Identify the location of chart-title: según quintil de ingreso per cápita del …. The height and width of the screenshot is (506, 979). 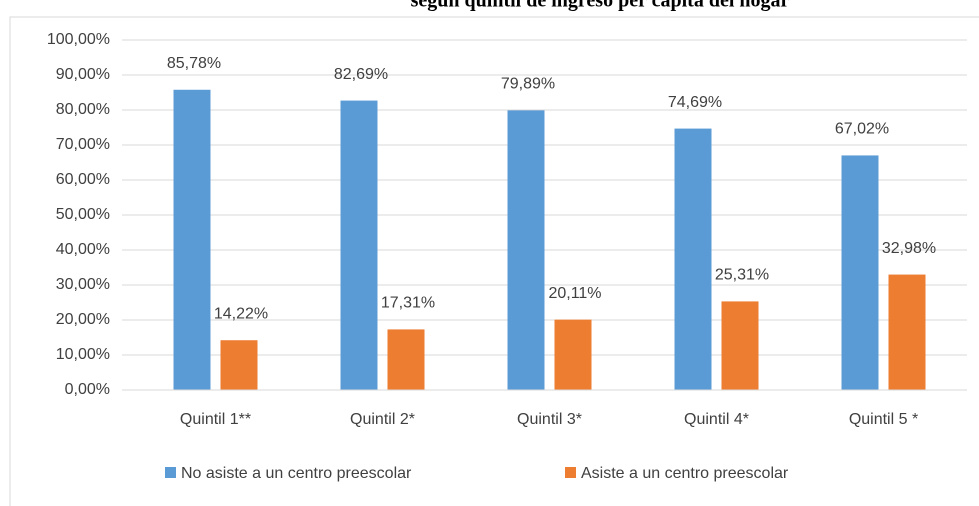
(600, 6).